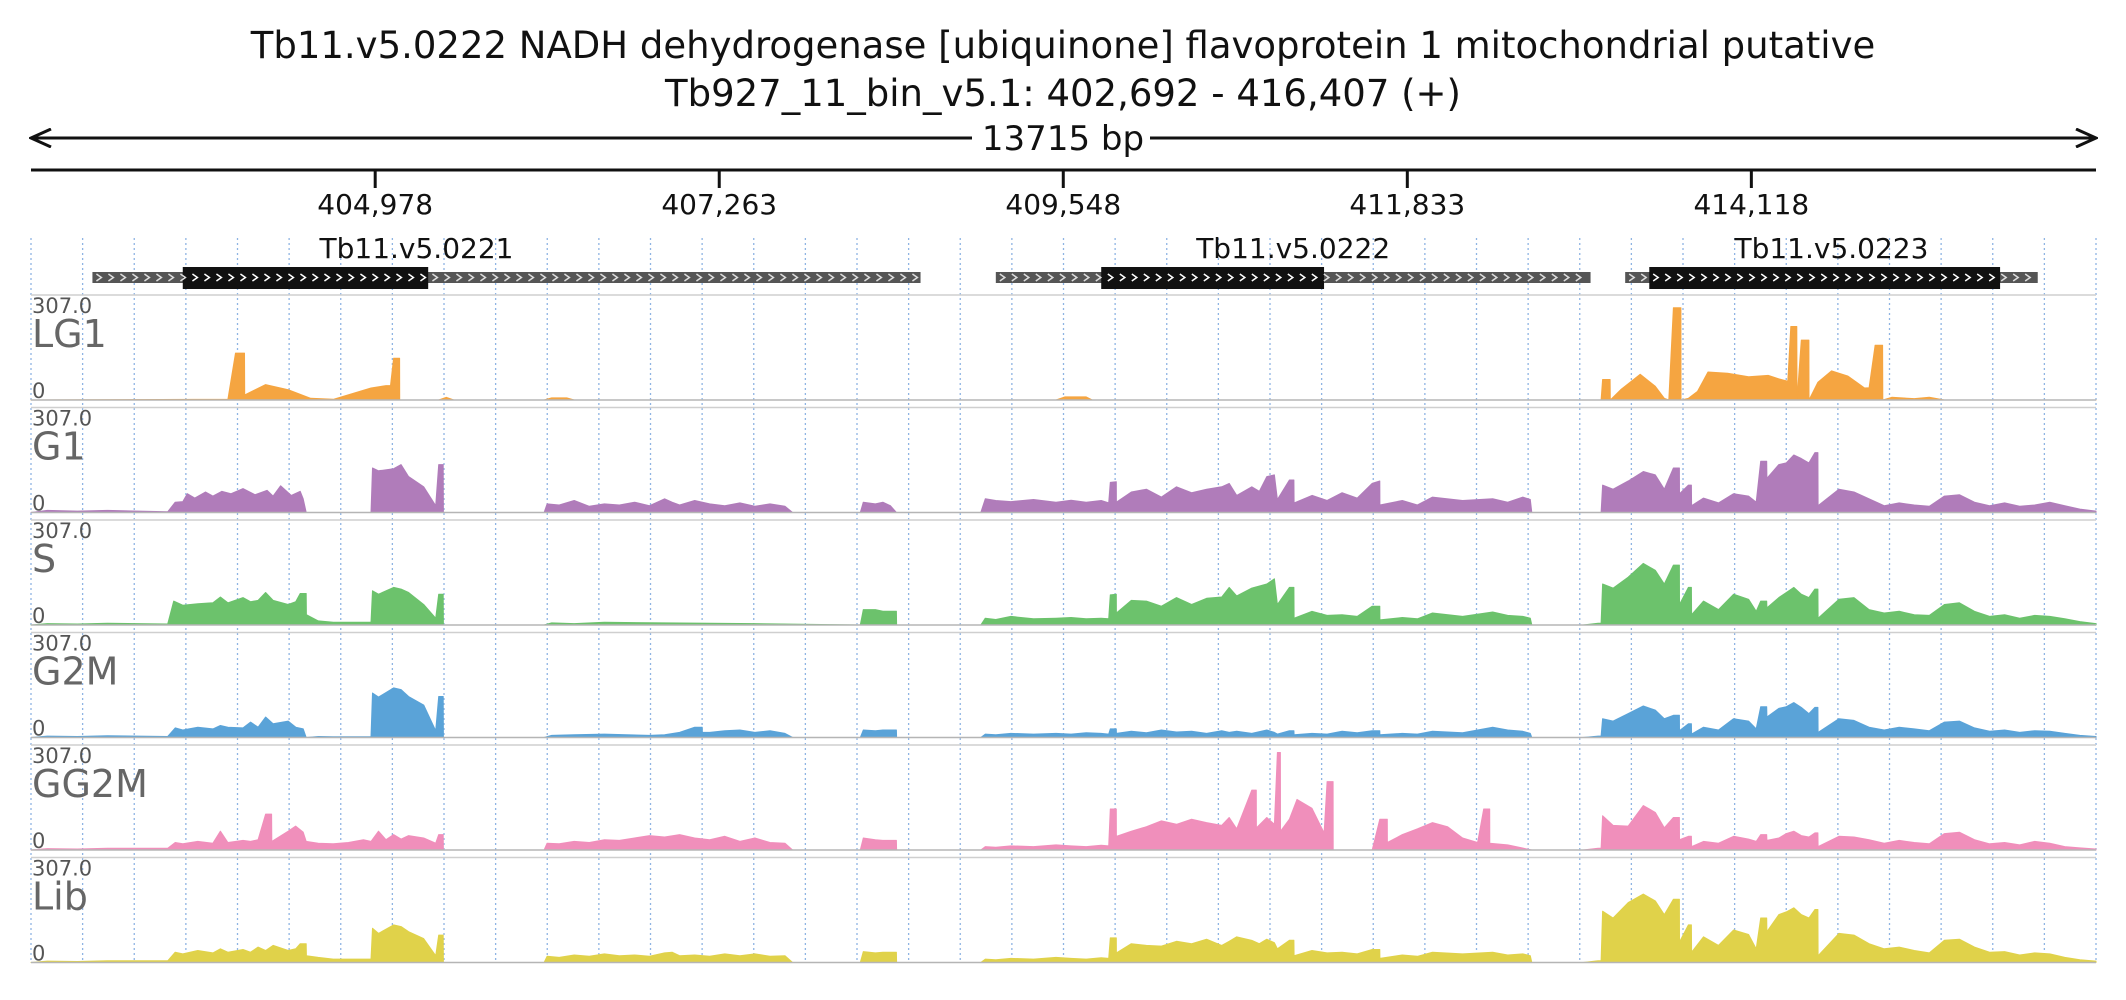 Image resolution: width=2126 pixels, height=1000 pixels. What do you see at coordinates (69, 334) in the screenshot?
I see `track-label: LG1` at bounding box center [69, 334].